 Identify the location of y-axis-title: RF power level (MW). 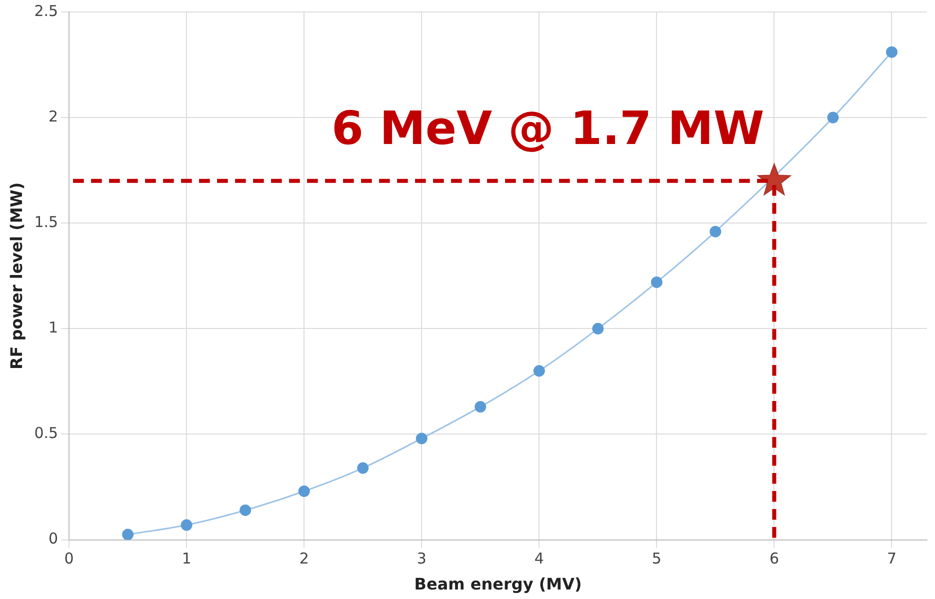
(16, 276).